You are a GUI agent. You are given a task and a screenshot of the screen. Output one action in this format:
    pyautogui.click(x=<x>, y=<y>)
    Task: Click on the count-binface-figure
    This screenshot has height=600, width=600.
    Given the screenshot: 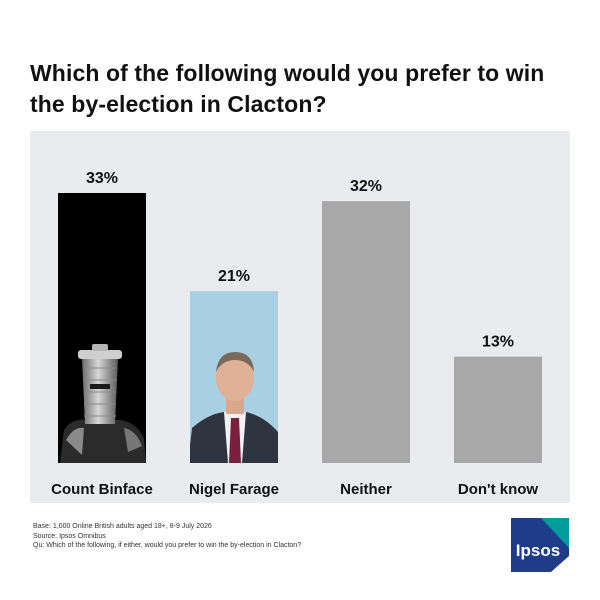 What is the action you would take?
    pyautogui.click(x=103, y=403)
    